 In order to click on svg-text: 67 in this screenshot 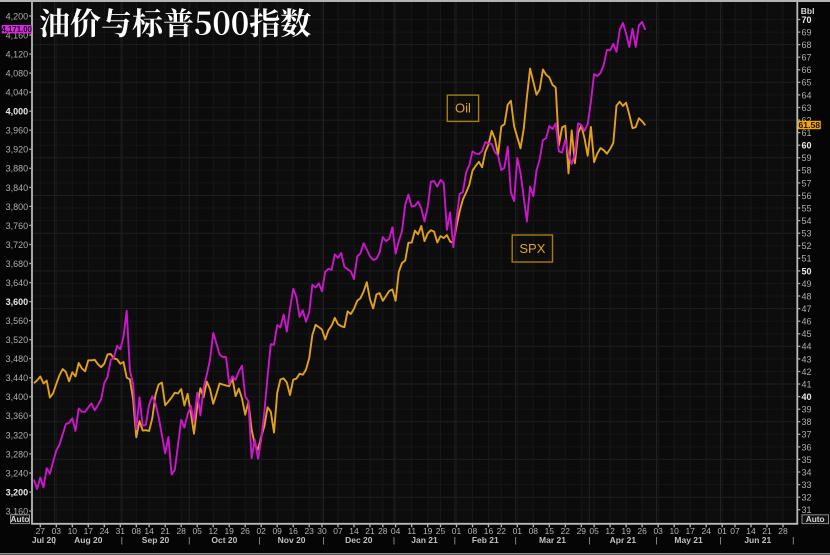, I will do `click(807, 58)`.